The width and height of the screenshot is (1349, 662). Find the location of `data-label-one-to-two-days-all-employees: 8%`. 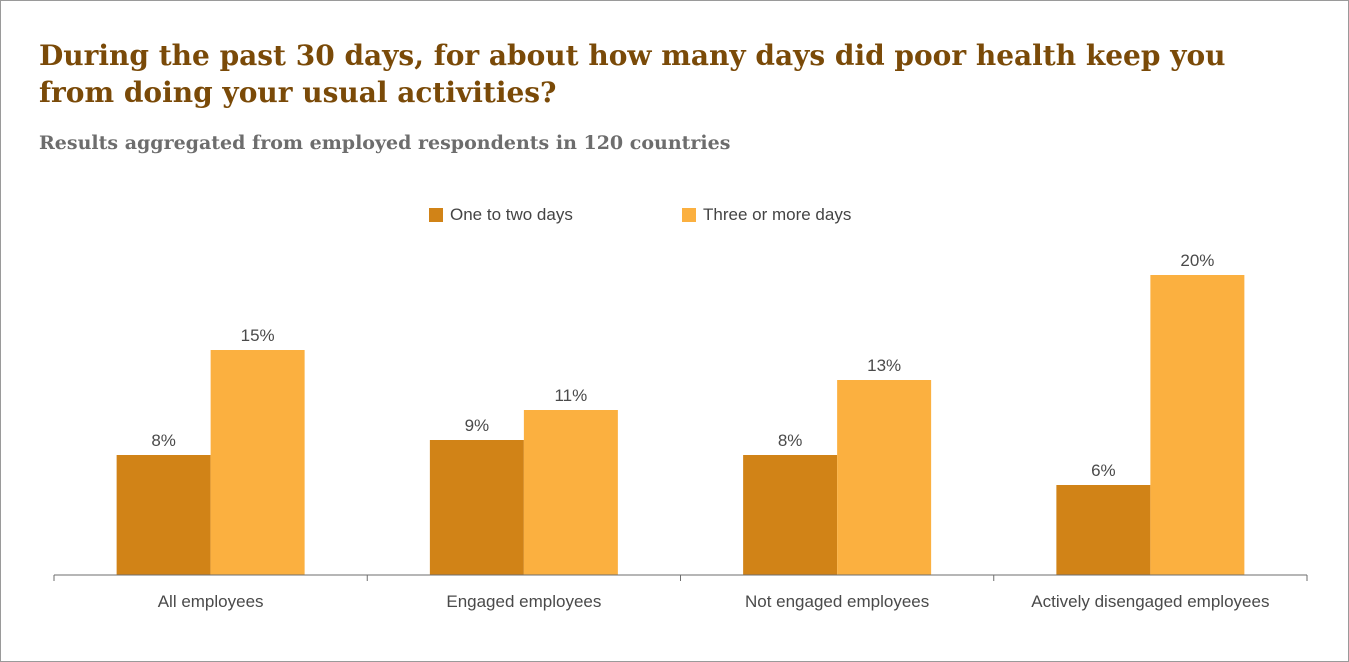

data-label-one-to-two-days-all-employees: 8% is located at coordinates (163, 440).